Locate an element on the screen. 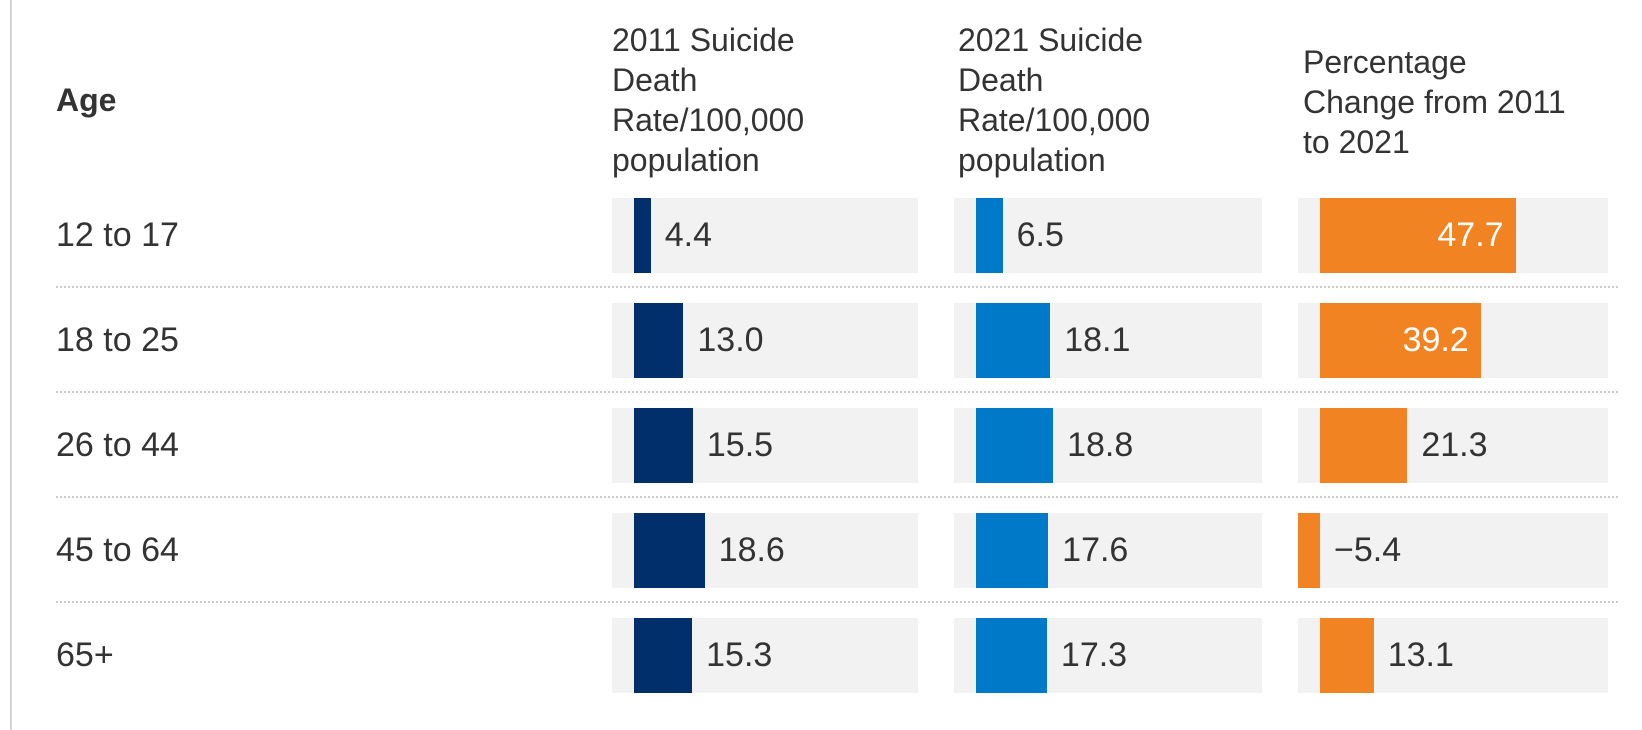 This screenshot has width=1642, height=730. header-percentage-change-line: Change from 2011 is located at coordinates (1434, 102).